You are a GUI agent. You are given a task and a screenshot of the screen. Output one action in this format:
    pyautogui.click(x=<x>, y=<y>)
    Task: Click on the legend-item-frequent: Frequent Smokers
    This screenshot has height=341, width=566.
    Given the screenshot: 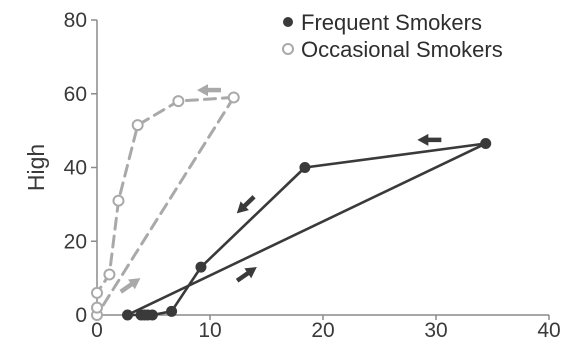 What is the action you would take?
    pyautogui.click(x=382, y=22)
    